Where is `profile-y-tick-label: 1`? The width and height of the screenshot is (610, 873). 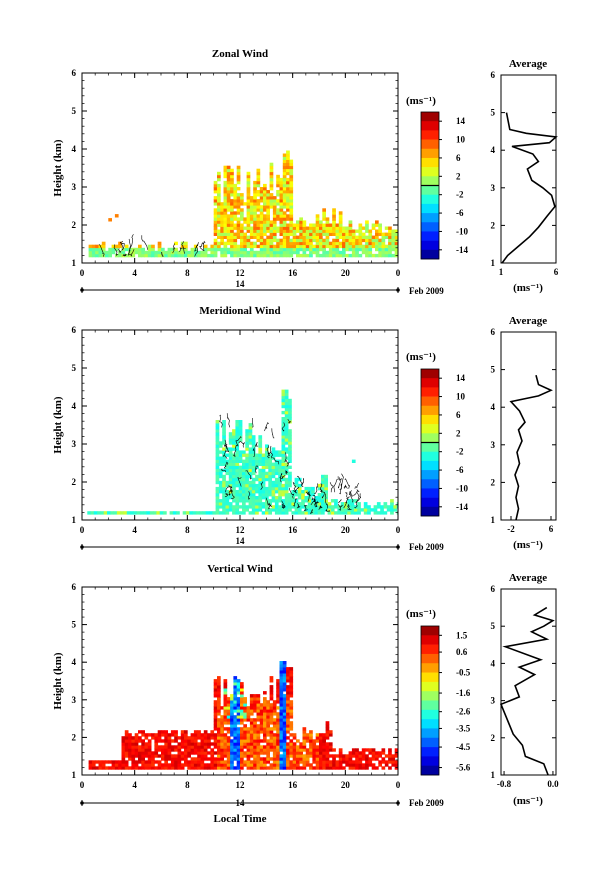 profile-y-tick-label: 1 is located at coordinates (493, 263).